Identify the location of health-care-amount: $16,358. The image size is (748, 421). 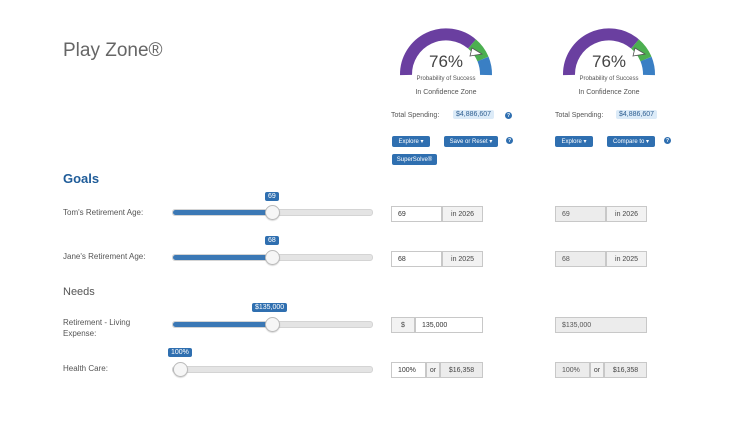
(461, 370).